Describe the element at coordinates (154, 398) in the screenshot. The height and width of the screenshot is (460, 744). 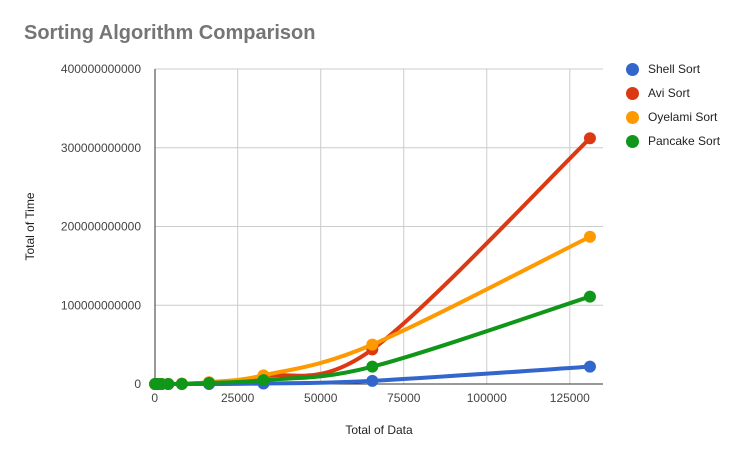
I see `x-tick-label: 0` at that location.